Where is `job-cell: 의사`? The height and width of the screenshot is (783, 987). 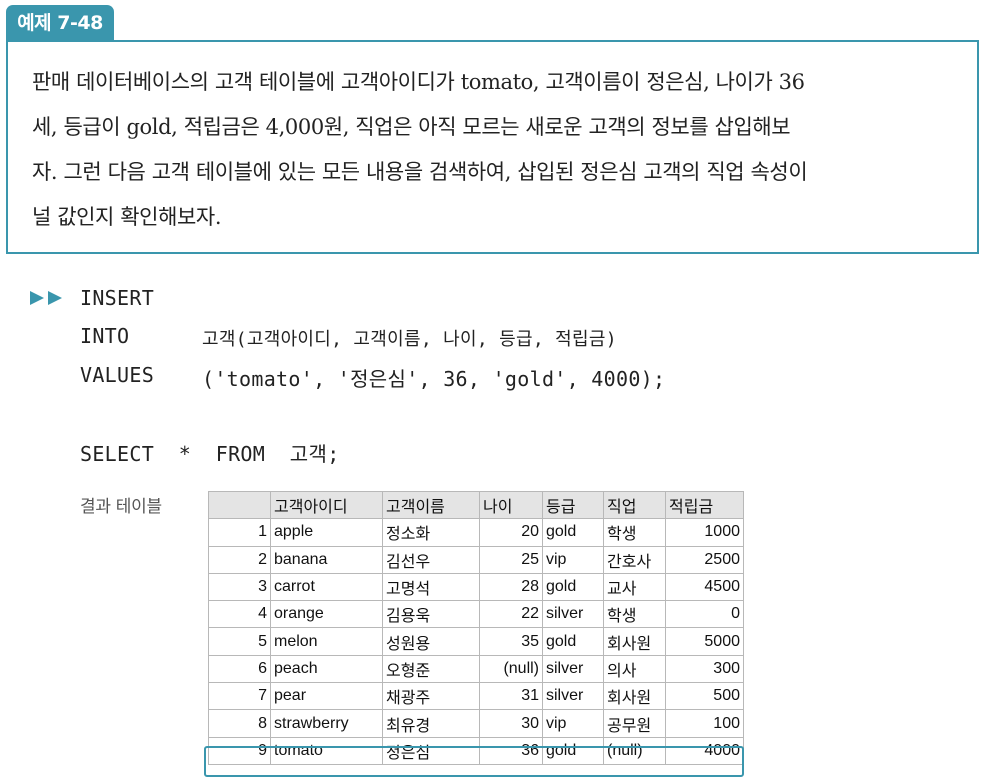
job-cell: 의사 is located at coordinates (634, 669).